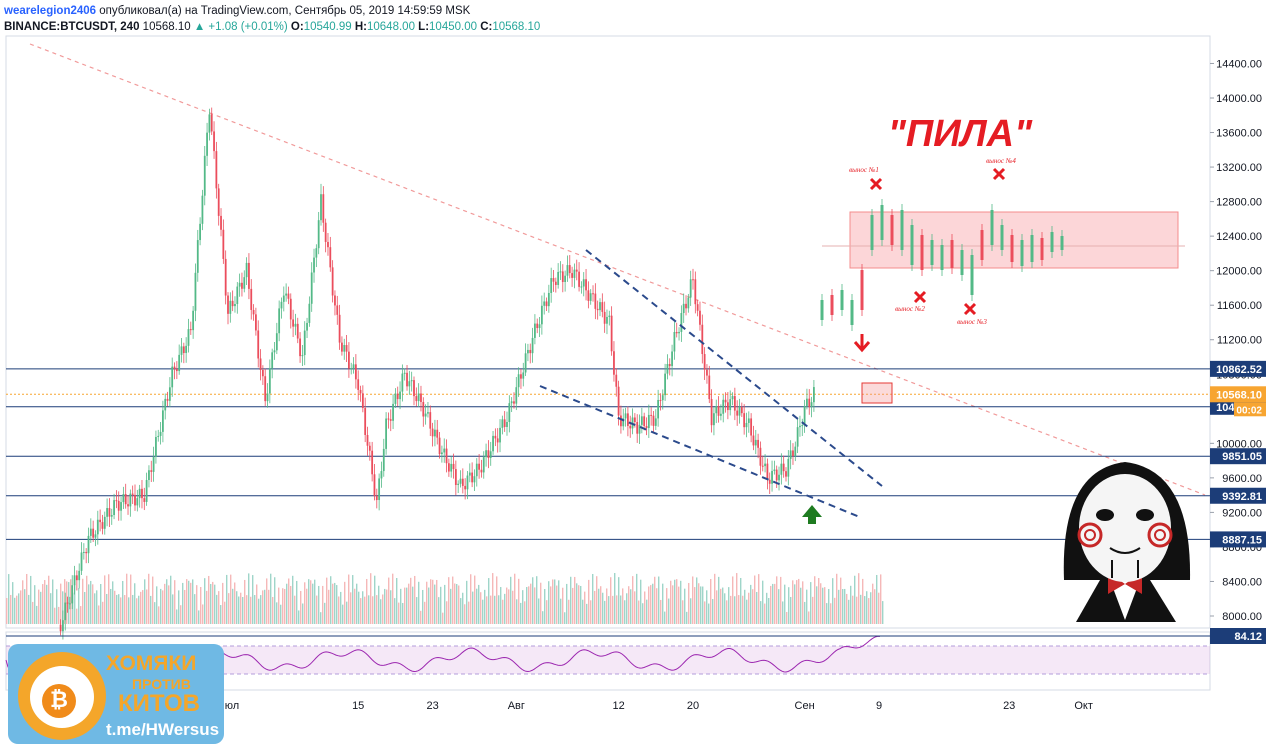 The image size is (1280, 751). I want to click on symbol-label: BINANCE:BTCUSDT, 240, so click(72, 27).